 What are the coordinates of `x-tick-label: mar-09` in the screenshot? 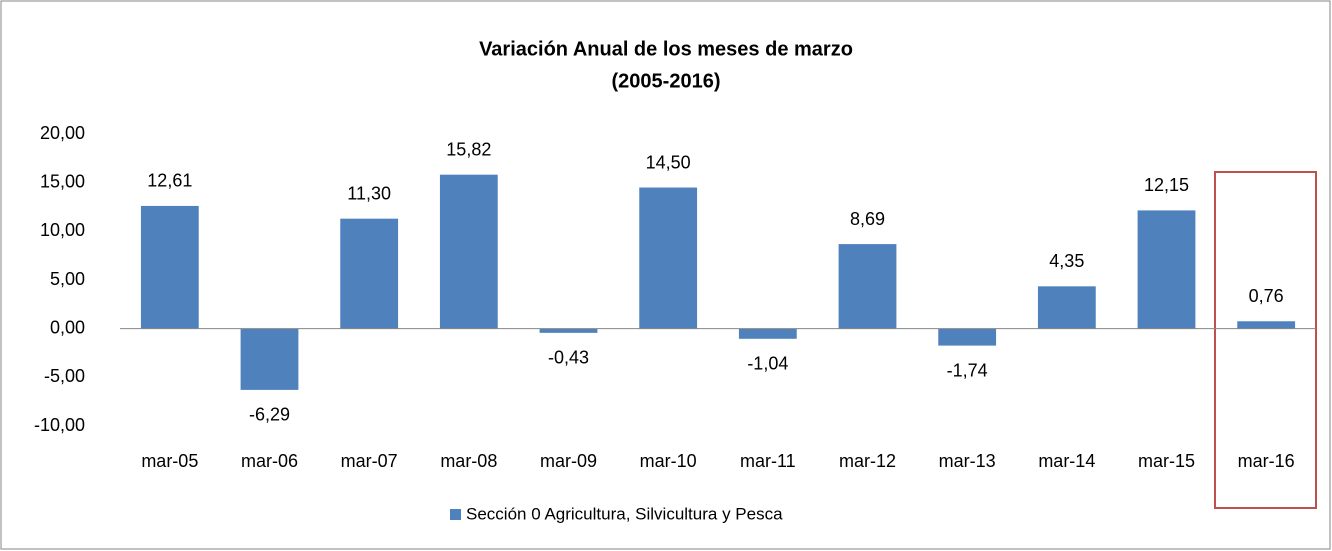 It's located at (568, 461).